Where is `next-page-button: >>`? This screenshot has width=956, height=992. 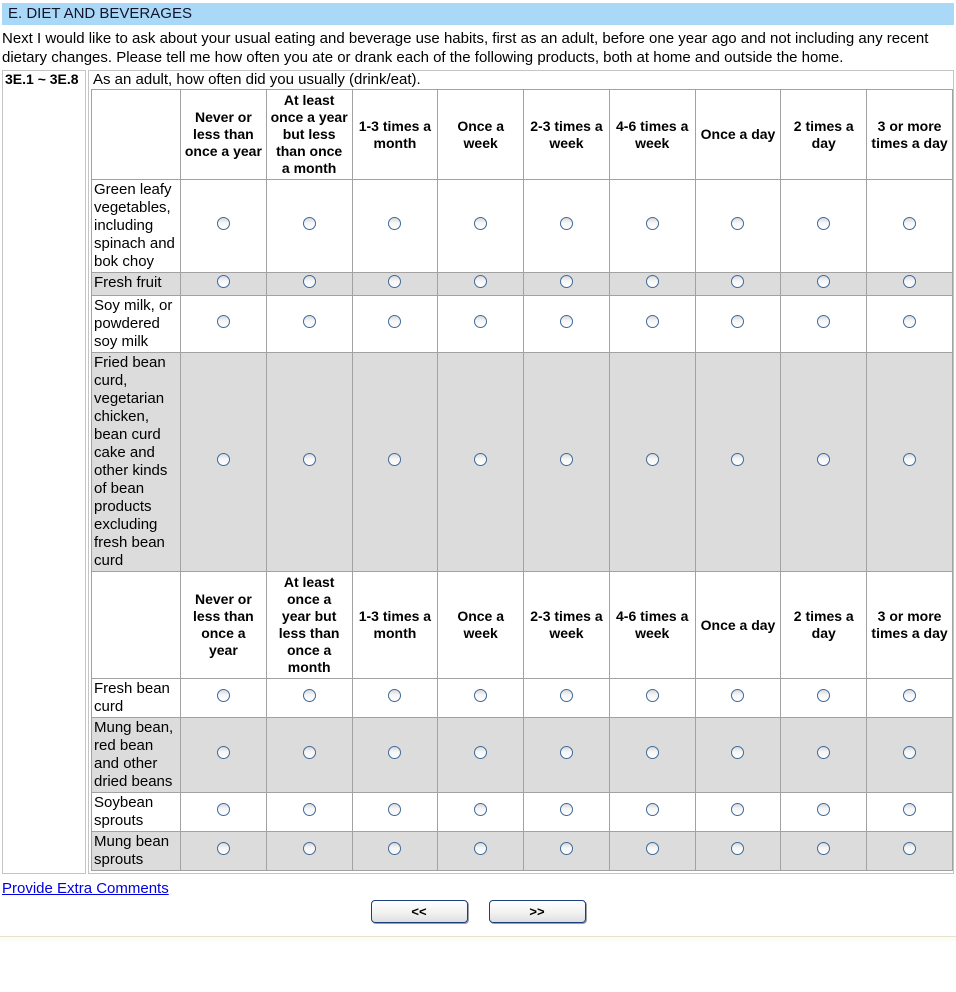
next-page-button: >> is located at coordinates (537, 911).